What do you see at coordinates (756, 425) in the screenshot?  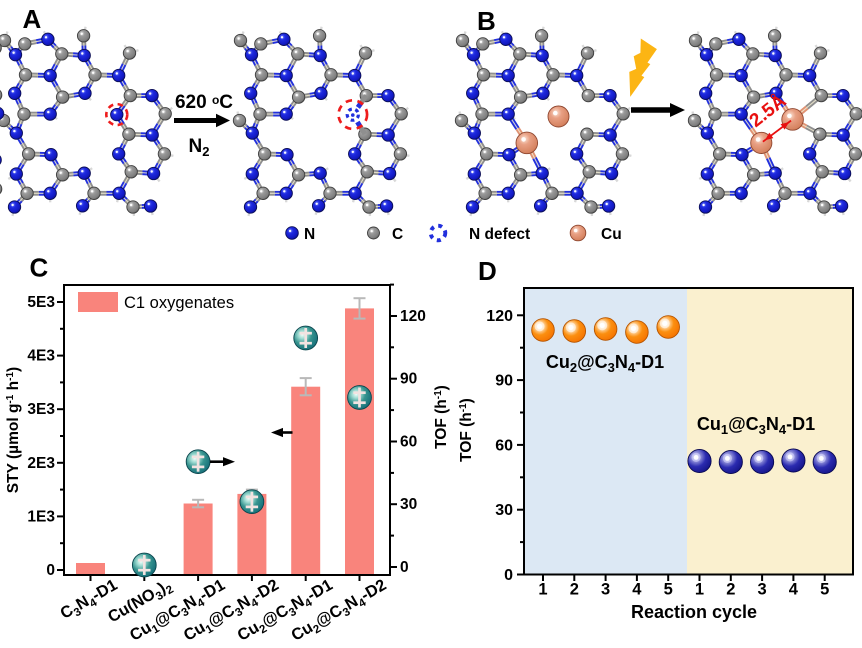 I see `svg-text: Cu1@C3N4-D1` at bounding box center [756, 425].